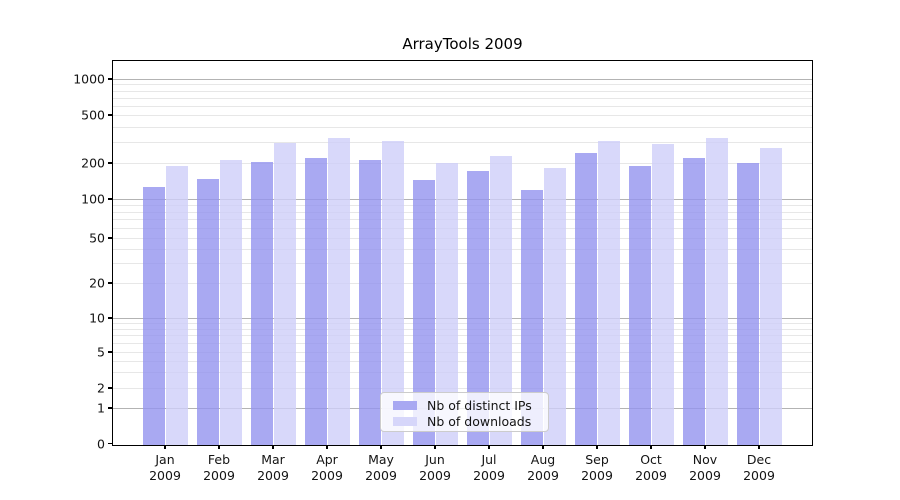 This screenshot has width=900, height=500. Describe the element at coordinates (101, 408) in the screenshot. I see `y-tick-label-1: 1` at that location.